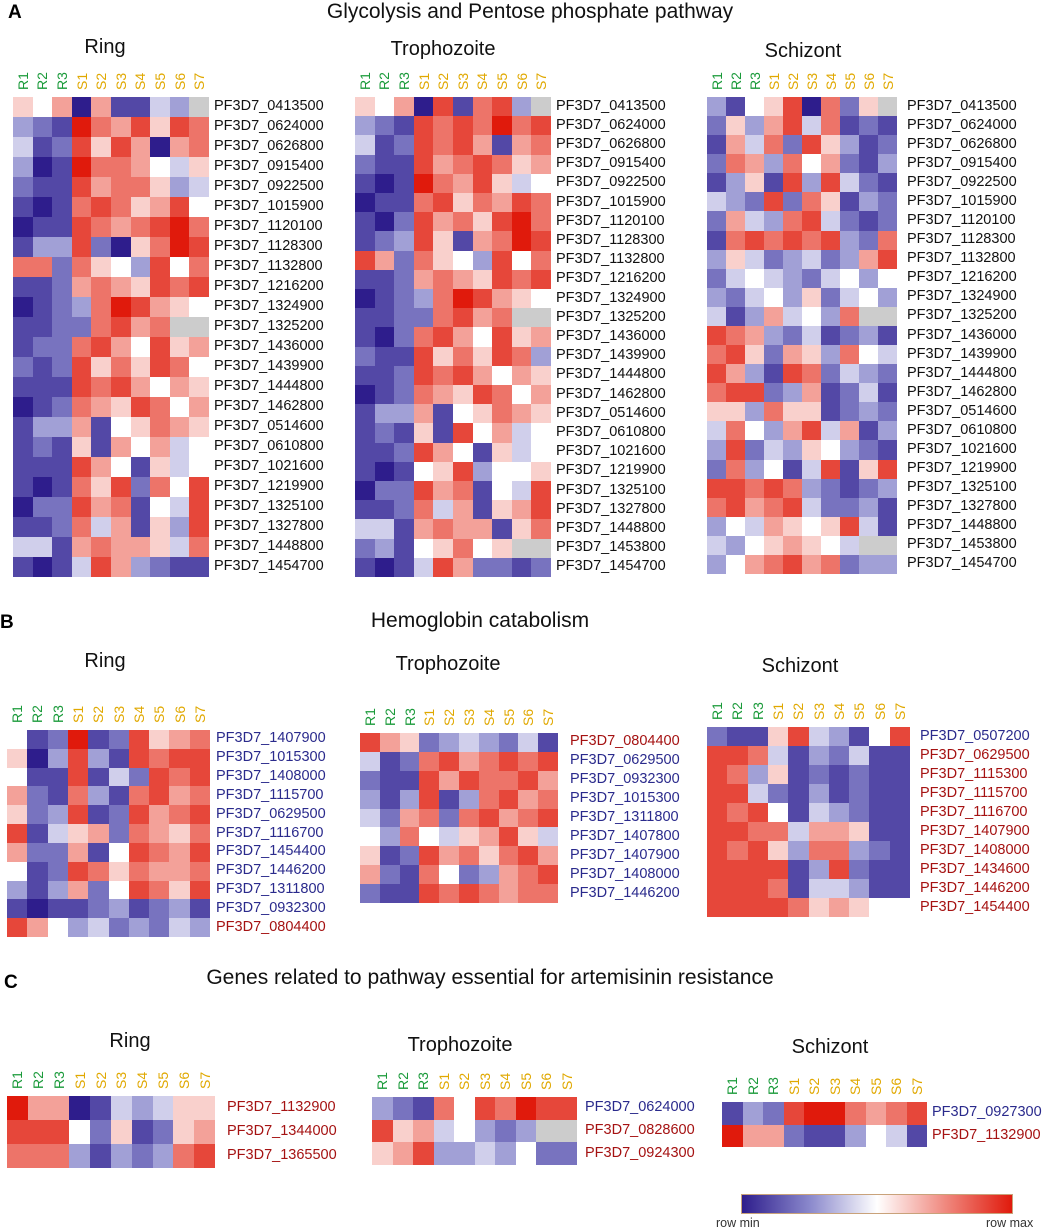 The height and width of the screenshot is (1230, 1052). I want to click on column-label: R1, so click(364, 81).